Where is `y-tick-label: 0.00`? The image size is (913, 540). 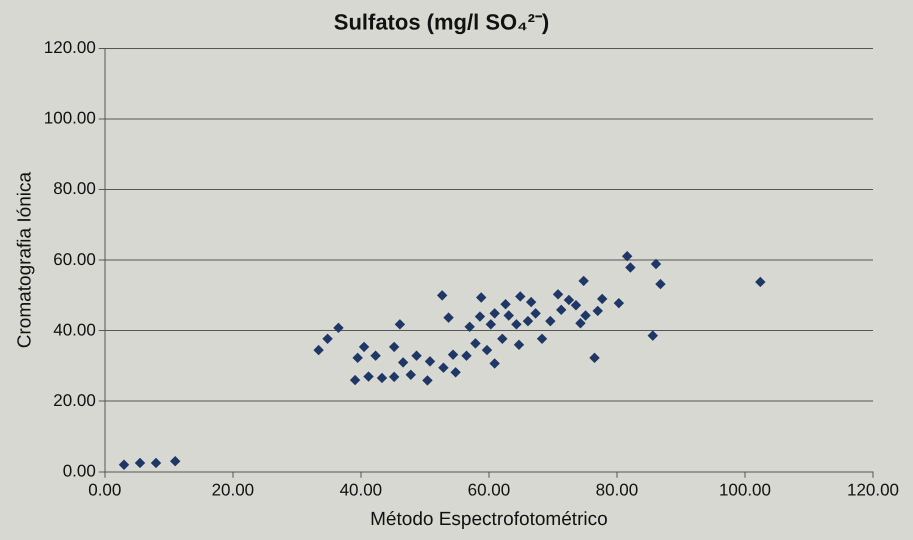
y-tick-label: 0.00 is located at coordinates (79, 470).